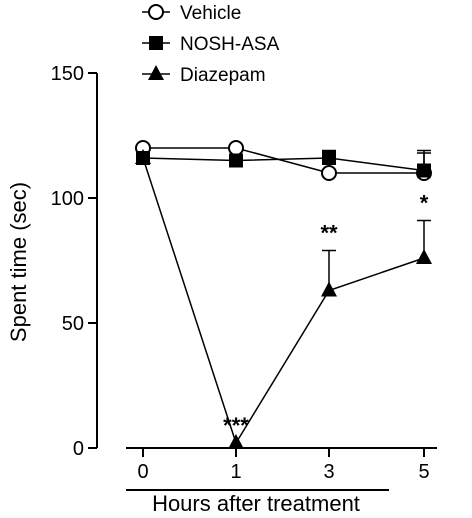 The width and height of the screenshot is (472, 518). I want to click on legend-item-nosh-asa: NOSH-ASA, so click(211, 44).